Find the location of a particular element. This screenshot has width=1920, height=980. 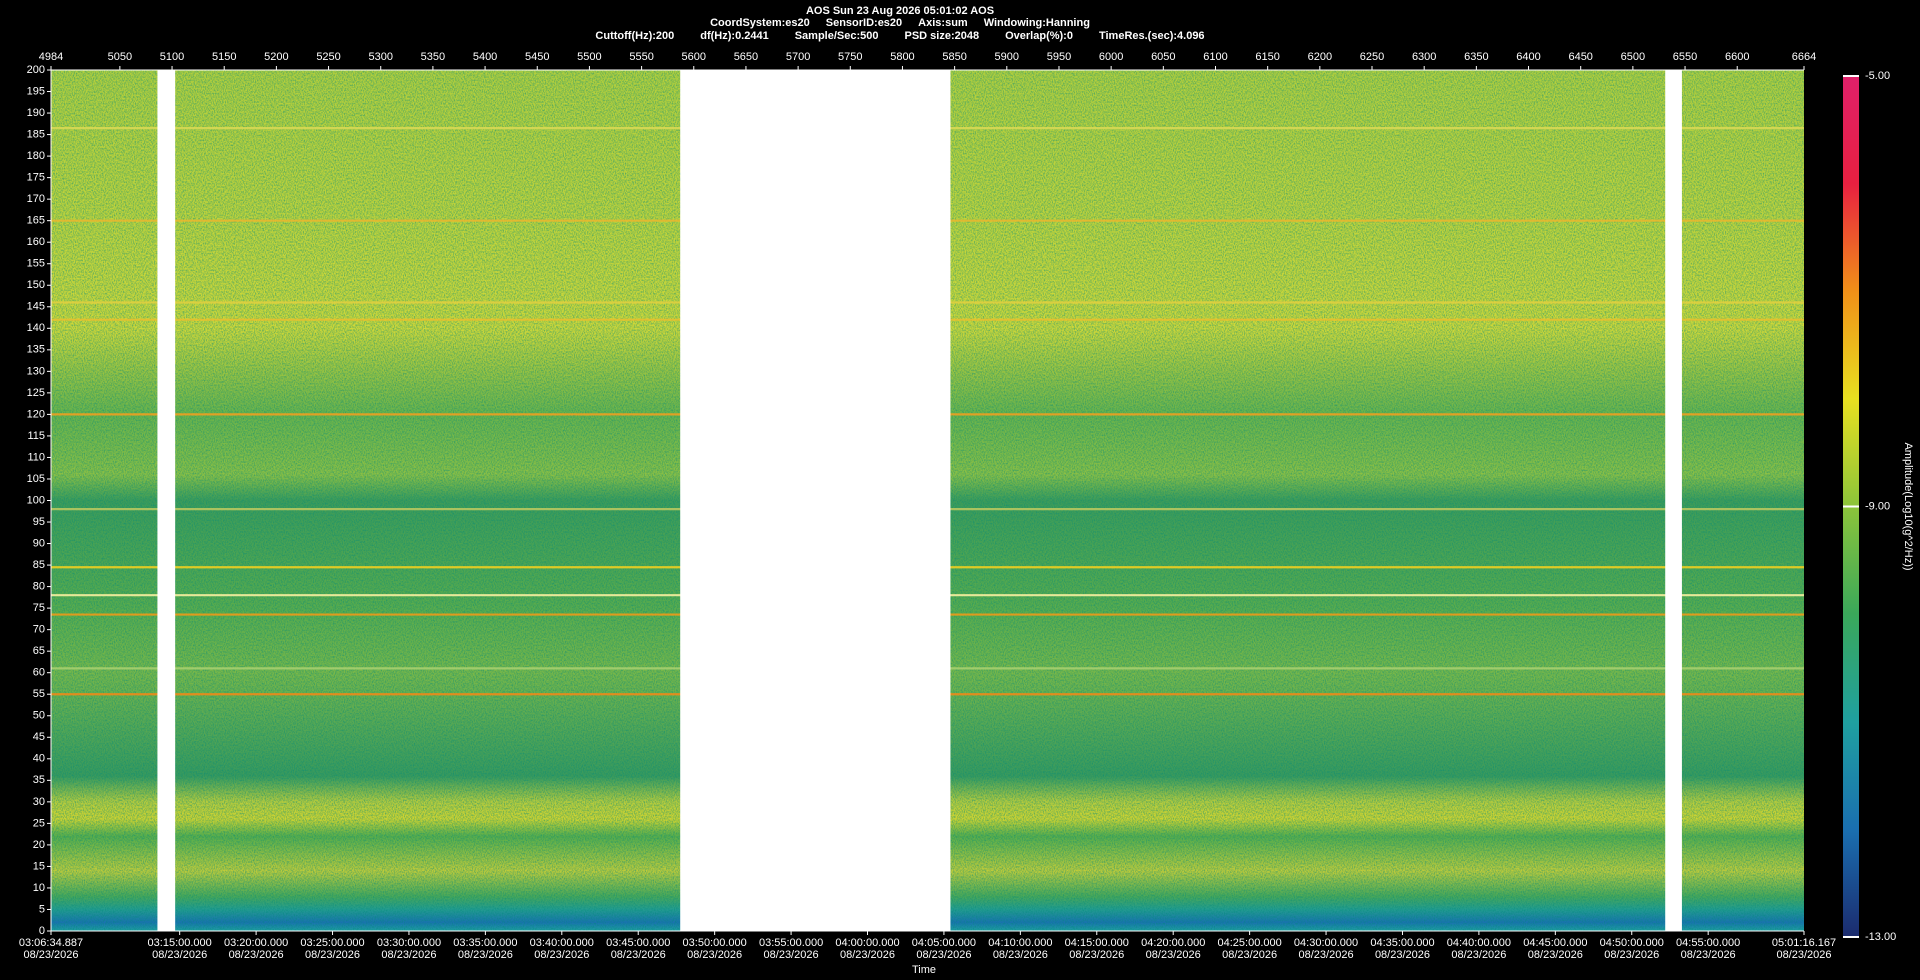

y-tick-label: 200 is located at coordinates (36, 70).